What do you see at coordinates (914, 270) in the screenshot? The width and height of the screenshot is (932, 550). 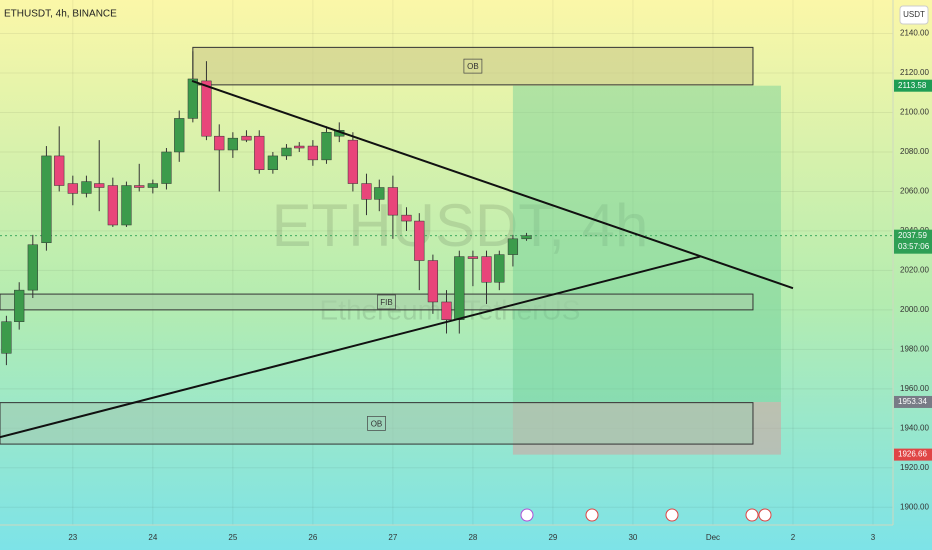 I see `y-tick-label: 2020.00` at bounding box center [914, 270].